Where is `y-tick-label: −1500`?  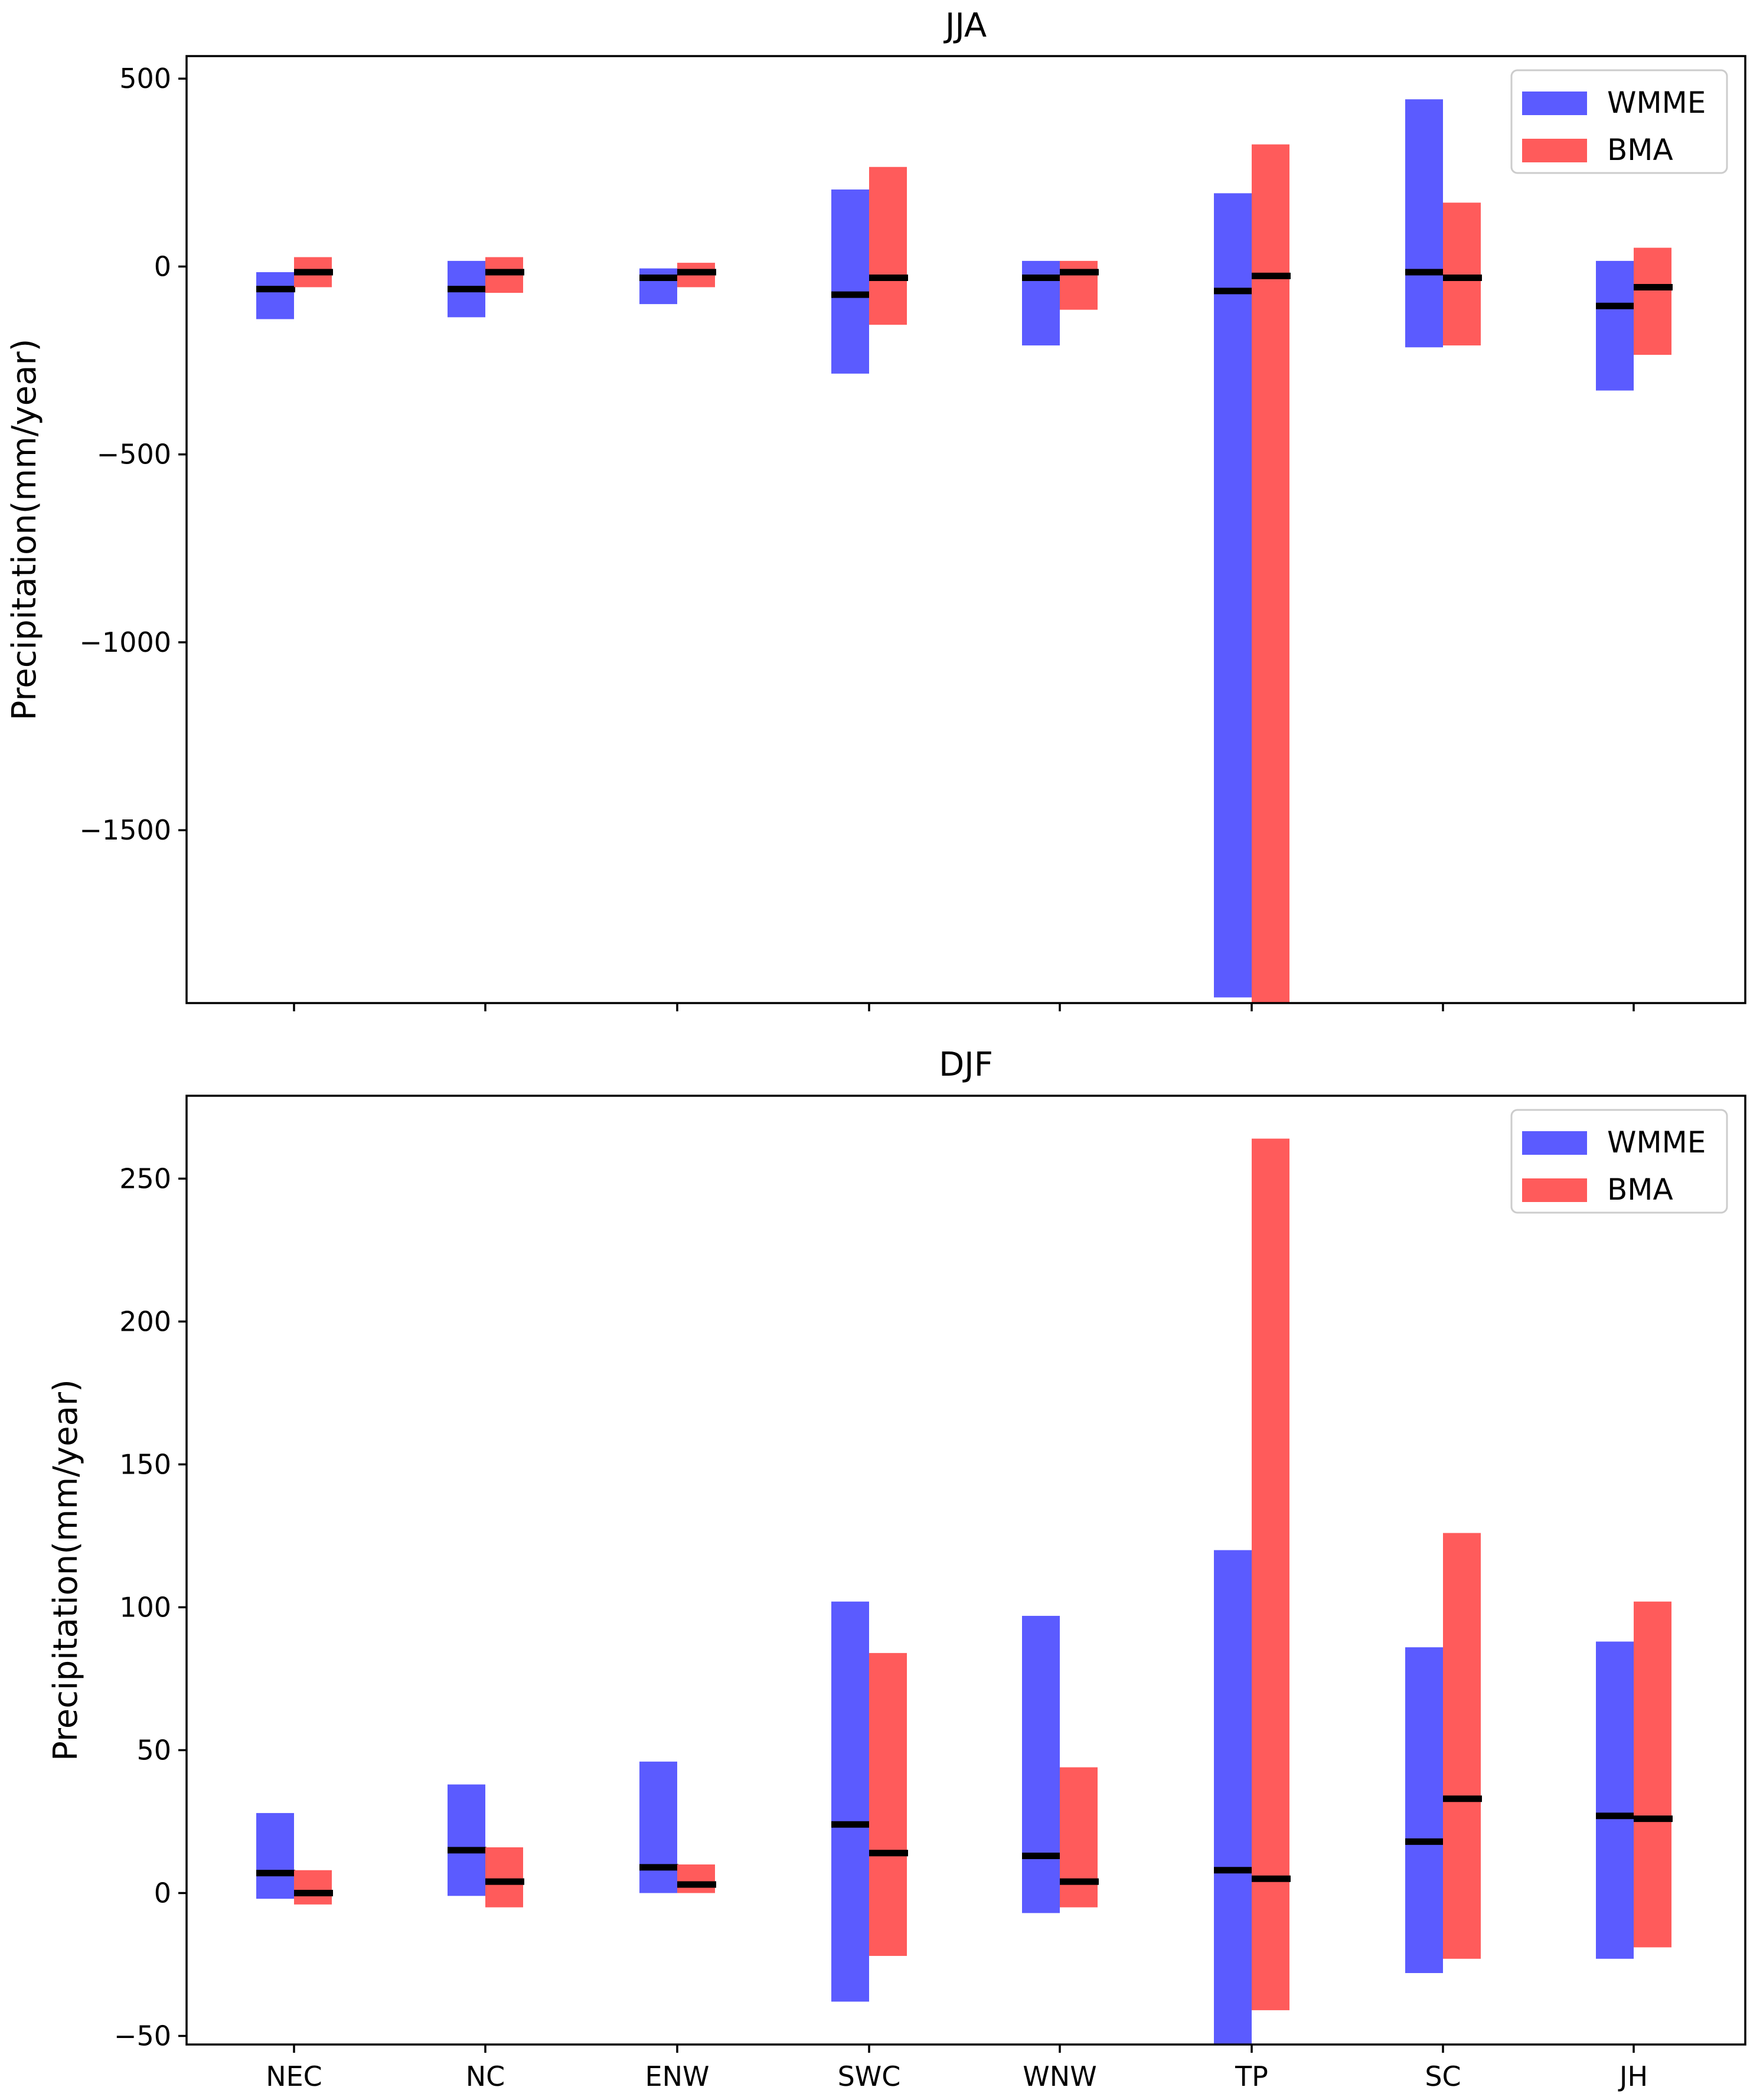
y-tick-label: −1500 is located at coordinates (125, 830).